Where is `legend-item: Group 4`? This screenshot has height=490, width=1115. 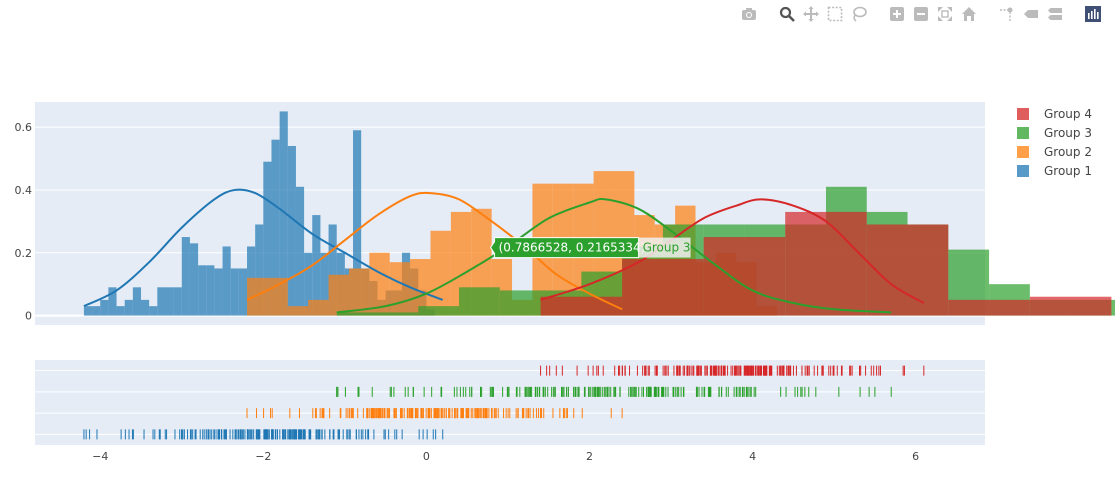 legend-item: Group 4 is located at coordinates (1054, 114).